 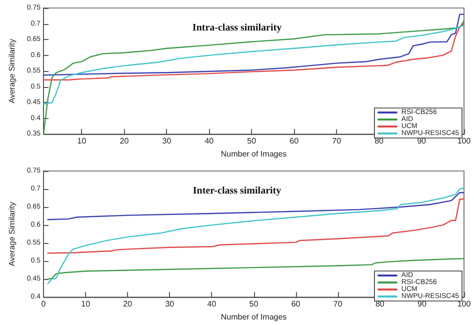 I want to click on text: Intra-class similarity, so click(x=237, y=28).